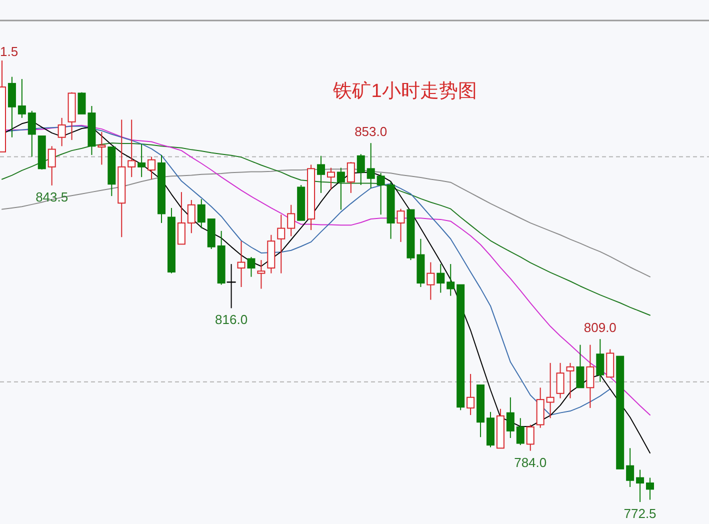 This screenshot has width=709, height=524. I want to click on text: 1.5, so click(9, 51).